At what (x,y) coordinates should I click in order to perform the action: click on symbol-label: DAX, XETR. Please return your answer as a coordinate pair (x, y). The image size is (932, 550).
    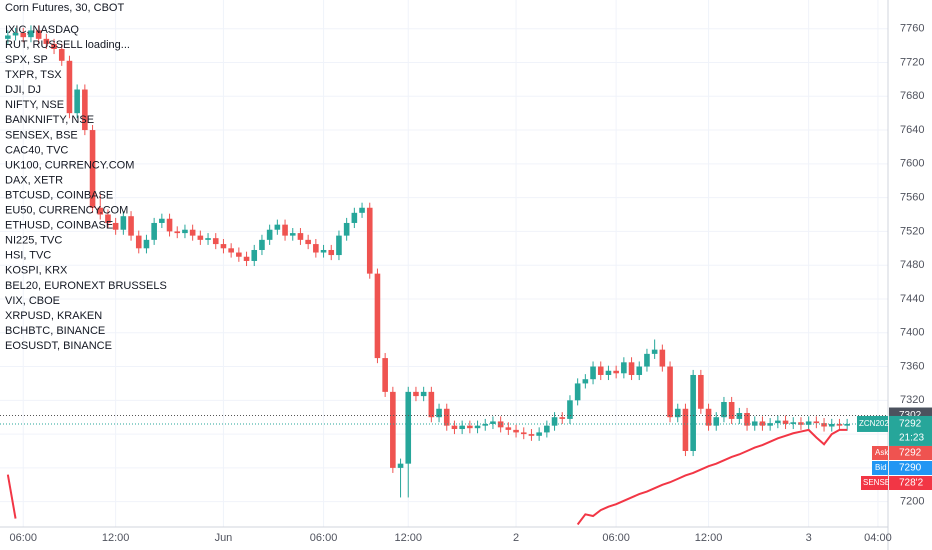
    Looking at the image, I should click on (34, 180).